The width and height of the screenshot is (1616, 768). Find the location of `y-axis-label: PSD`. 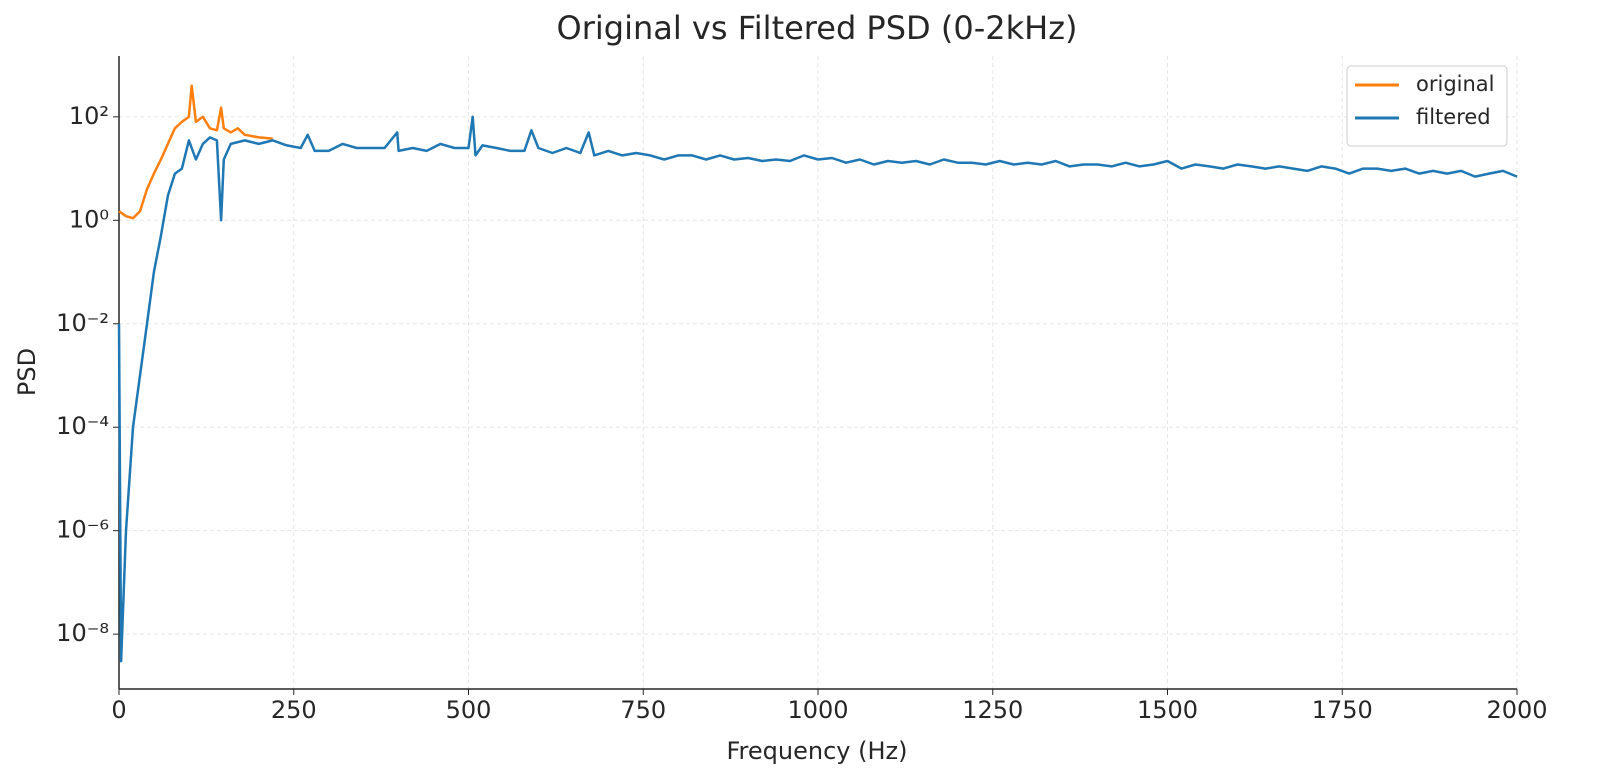

y-axis-label: PSD is located at coordinates (27, 372).